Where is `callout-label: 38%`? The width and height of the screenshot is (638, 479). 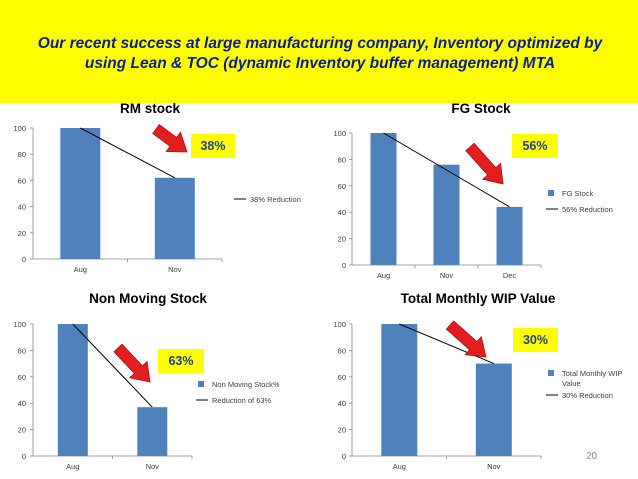 callout-label: 38% is located at coordinates (212, 146).